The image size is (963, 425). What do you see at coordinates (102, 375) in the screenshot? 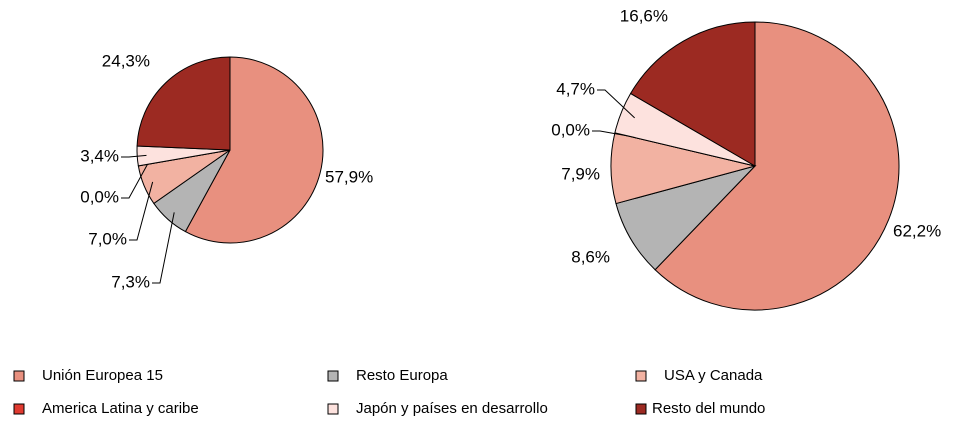
I see `legend-label: Unión Europea 15` at bounding box center [102, 375].